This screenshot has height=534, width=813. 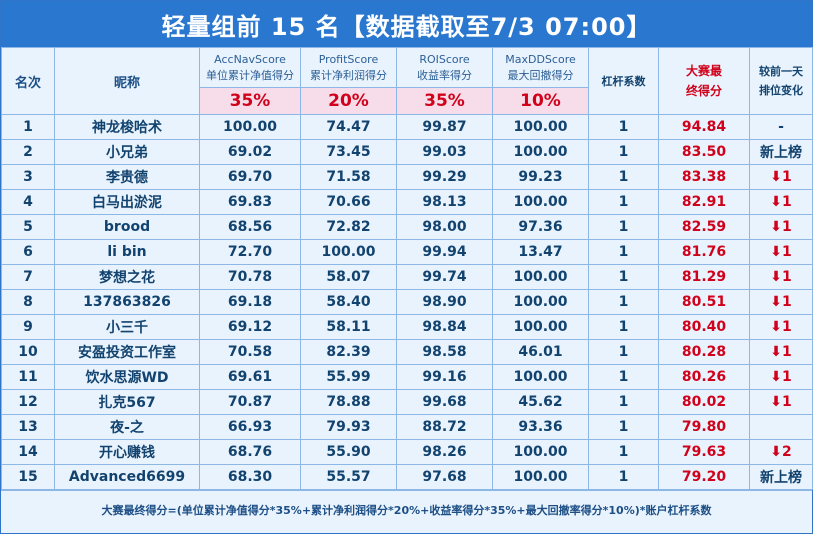 I want to click on cell-roi-score: 99.03, so click(x=444, y=152).